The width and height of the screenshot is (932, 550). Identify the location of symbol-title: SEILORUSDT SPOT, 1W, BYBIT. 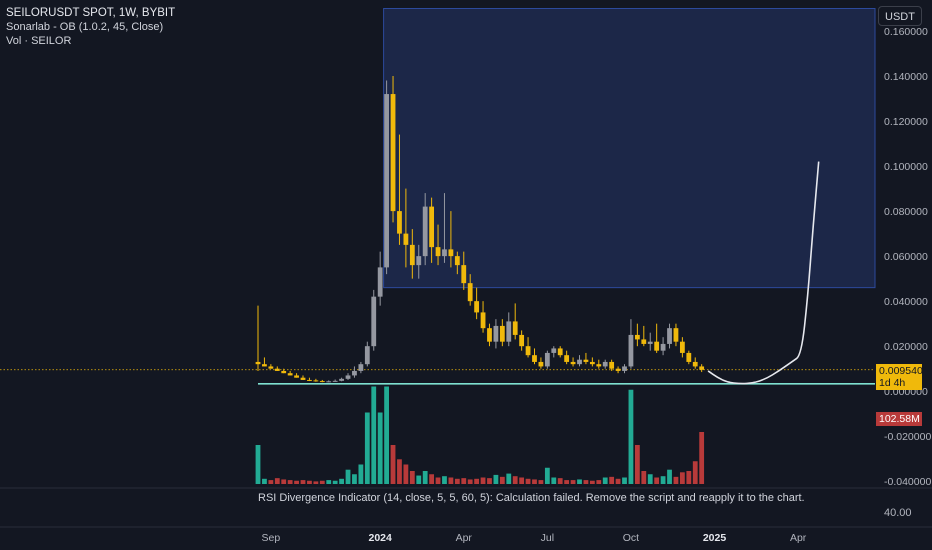
(91, 13).